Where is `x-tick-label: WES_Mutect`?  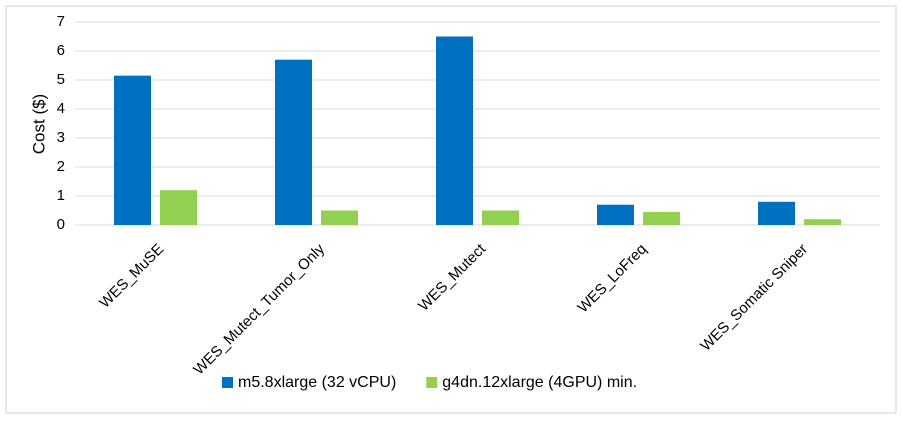 x-tick-label: WES_Mutect is located at coordinates (452, 277).